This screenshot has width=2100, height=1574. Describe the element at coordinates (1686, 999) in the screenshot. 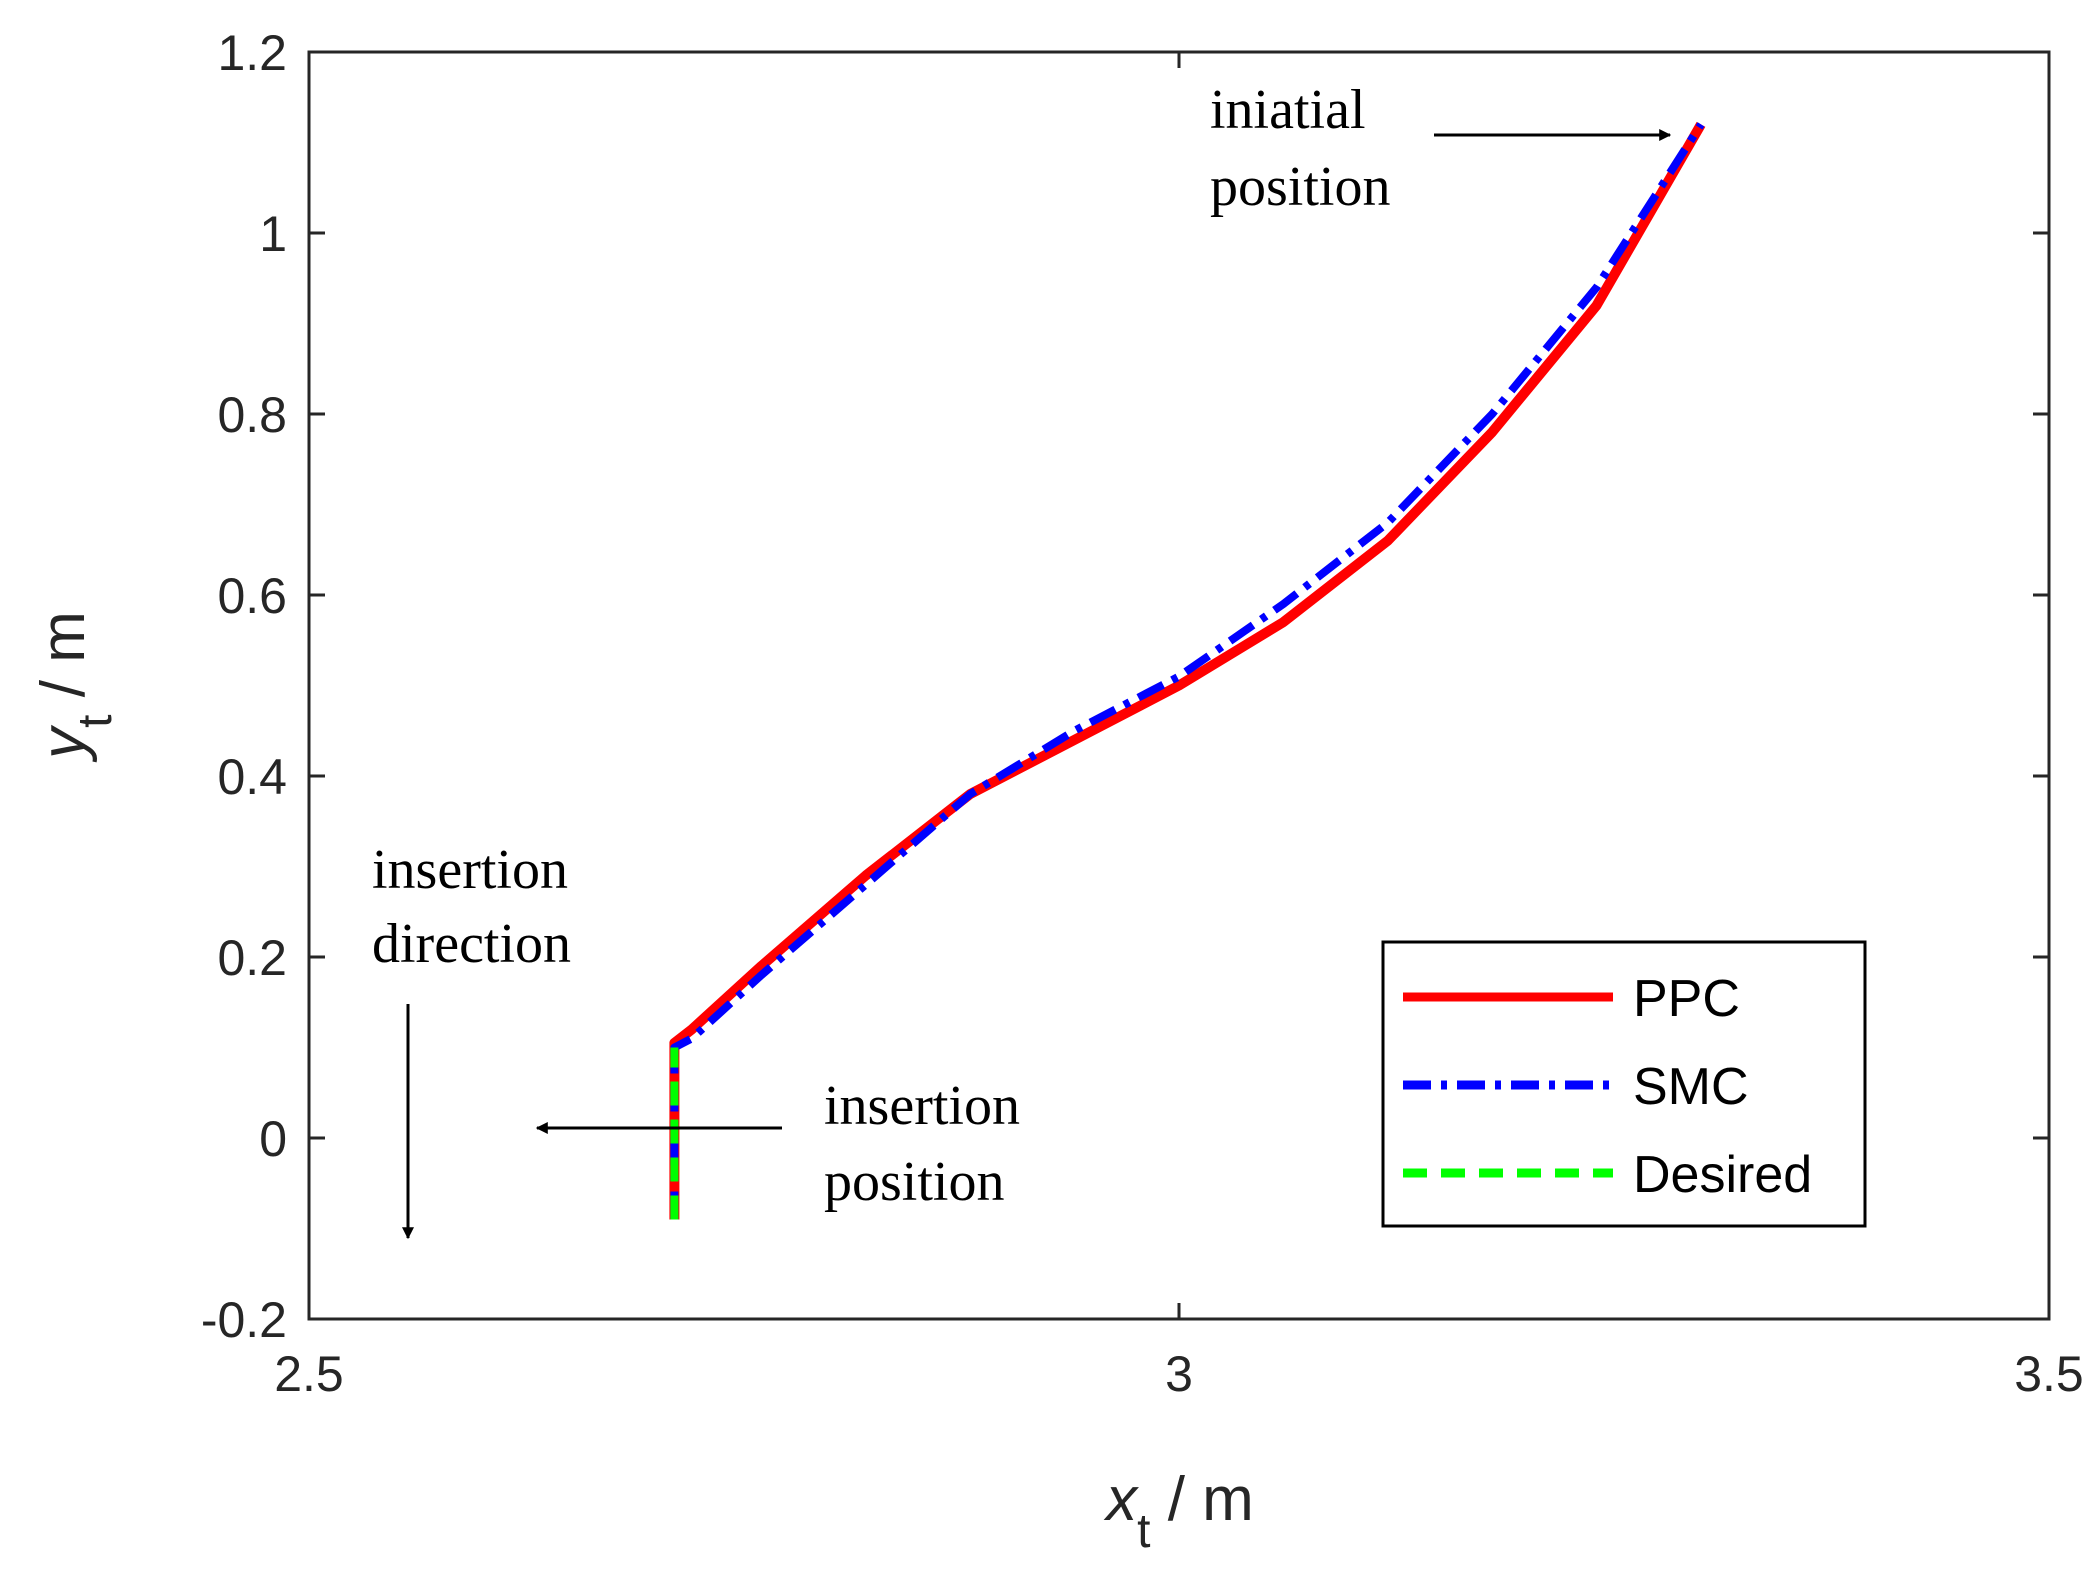

I see `legend-label-ppc: PPC` at that location.